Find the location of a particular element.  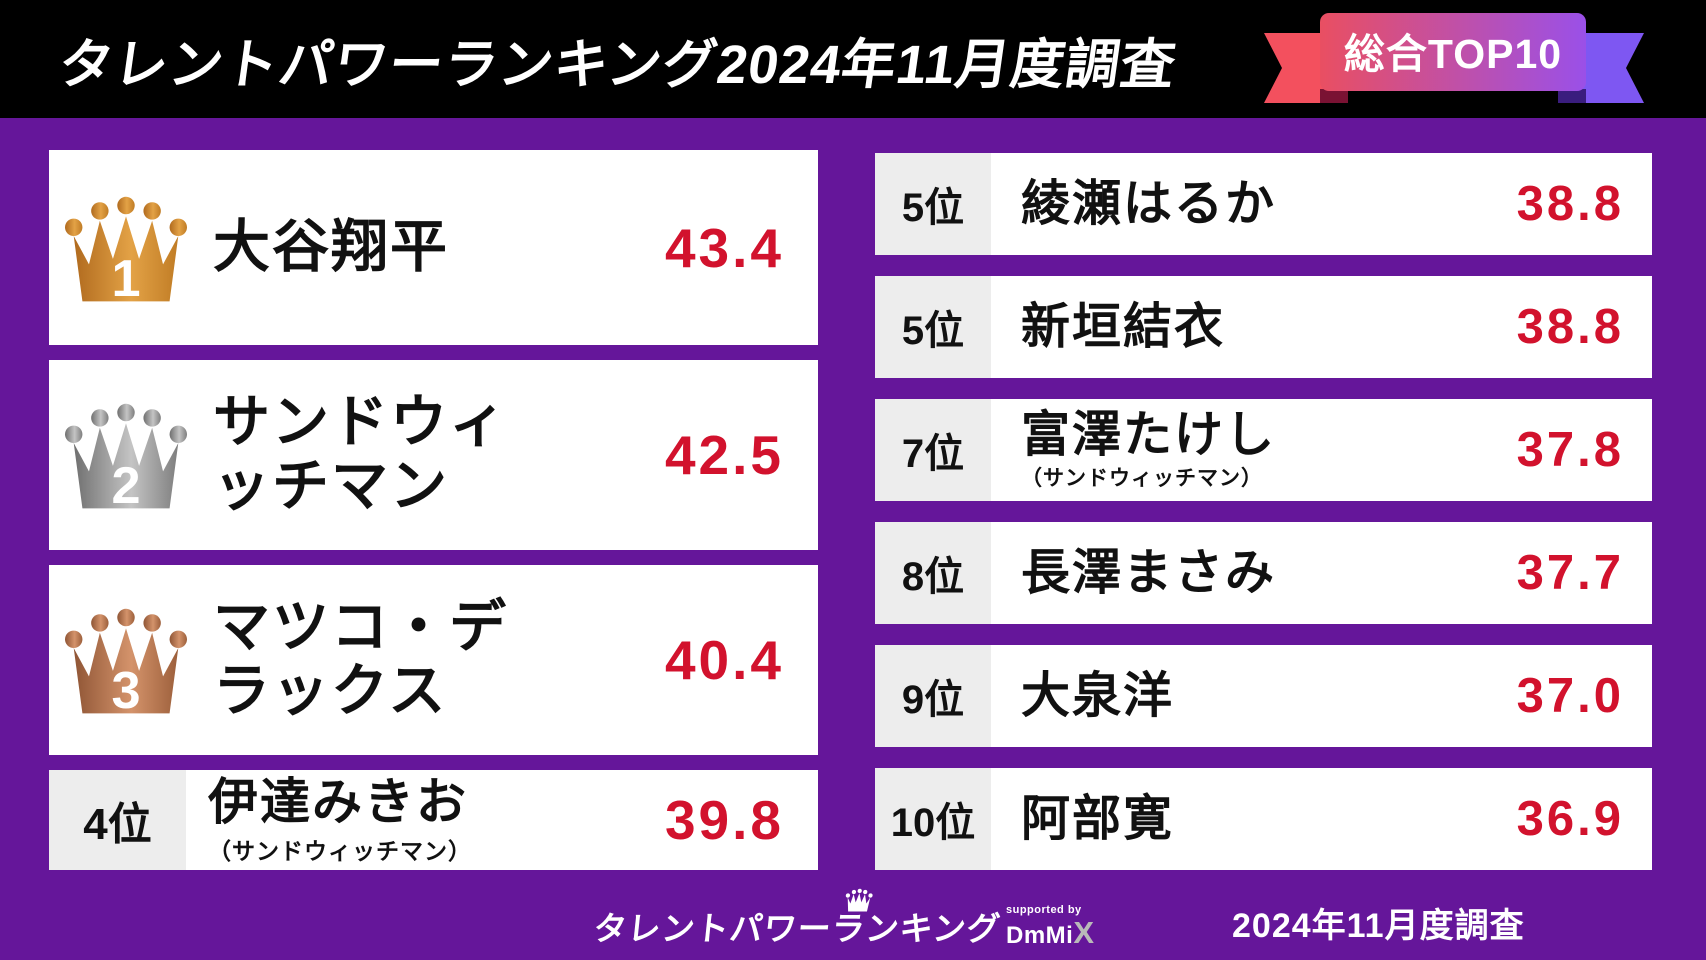

rank1-number: 1 is located at coordinates (125, 278).